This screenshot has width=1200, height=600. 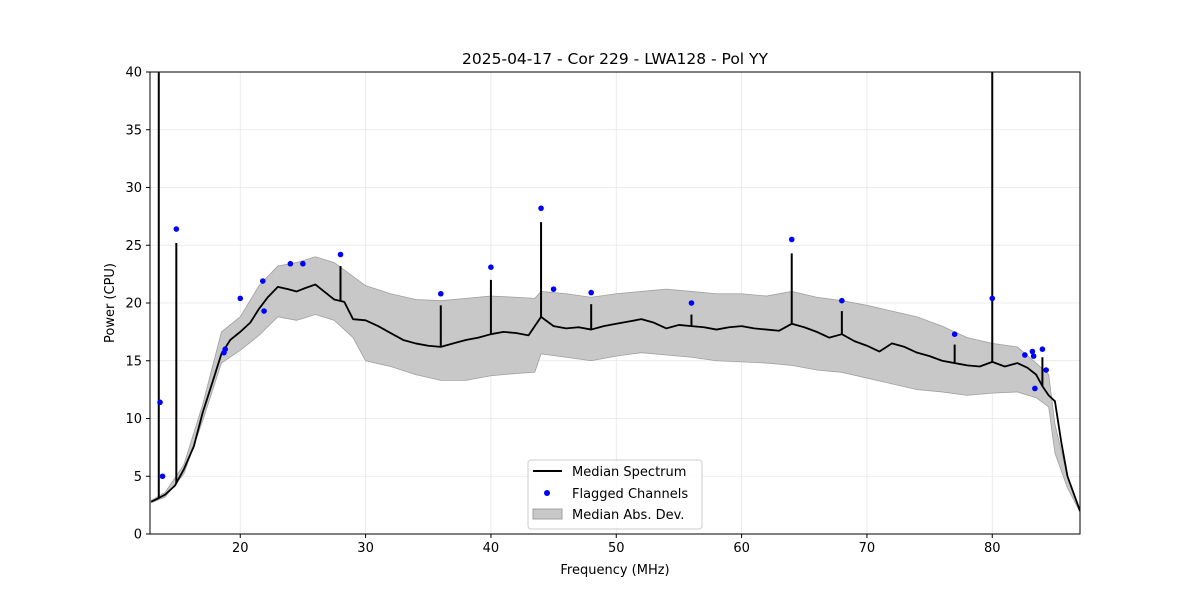 I want to click on y-tick-label: 35, so click(x=133, y=130).